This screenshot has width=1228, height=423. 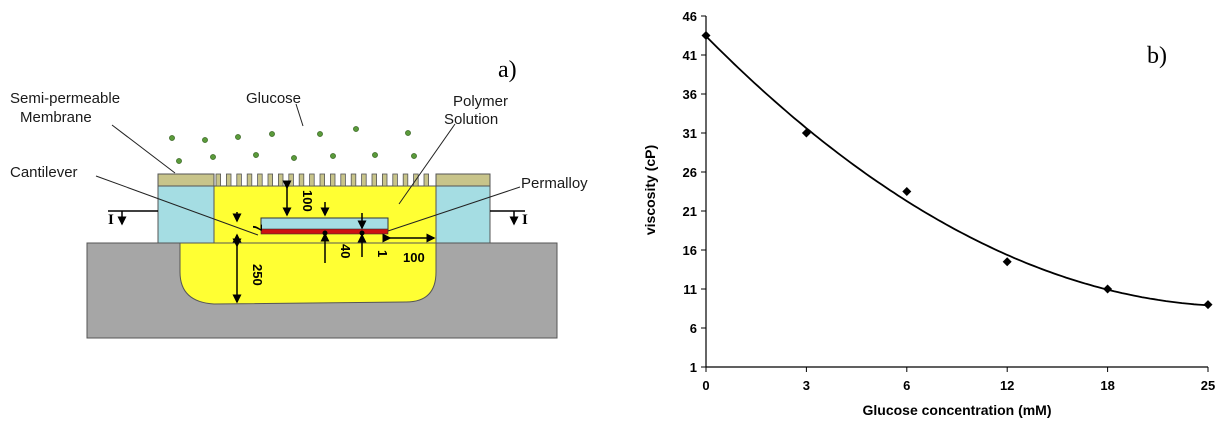 I want to click on glucose-leader, so click(x=299, y=115).